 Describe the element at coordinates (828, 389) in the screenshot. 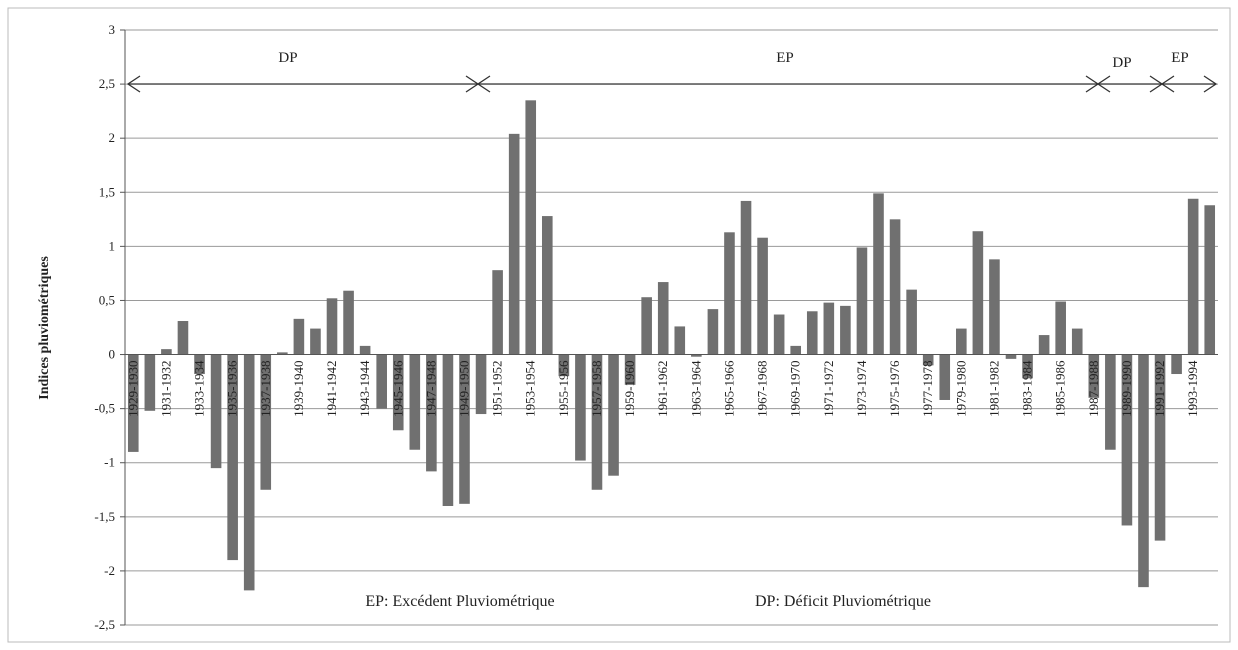

I see `x-tick-label: 1971-1972` at that location.